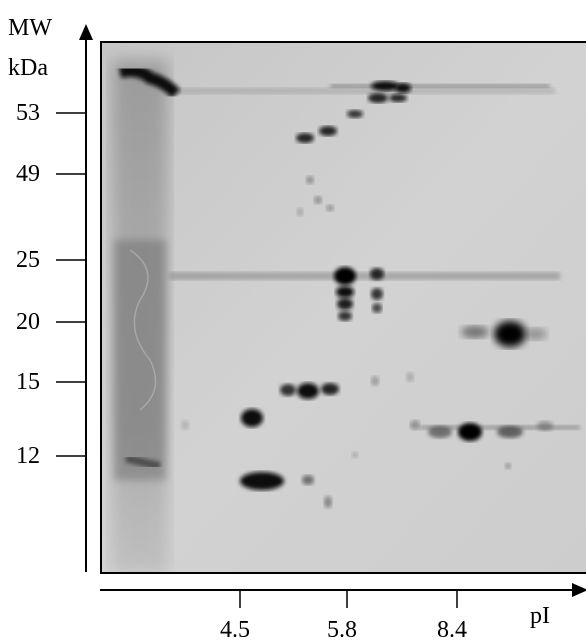  I want to click on y-tick-label-12: 12, so click(28, 456).